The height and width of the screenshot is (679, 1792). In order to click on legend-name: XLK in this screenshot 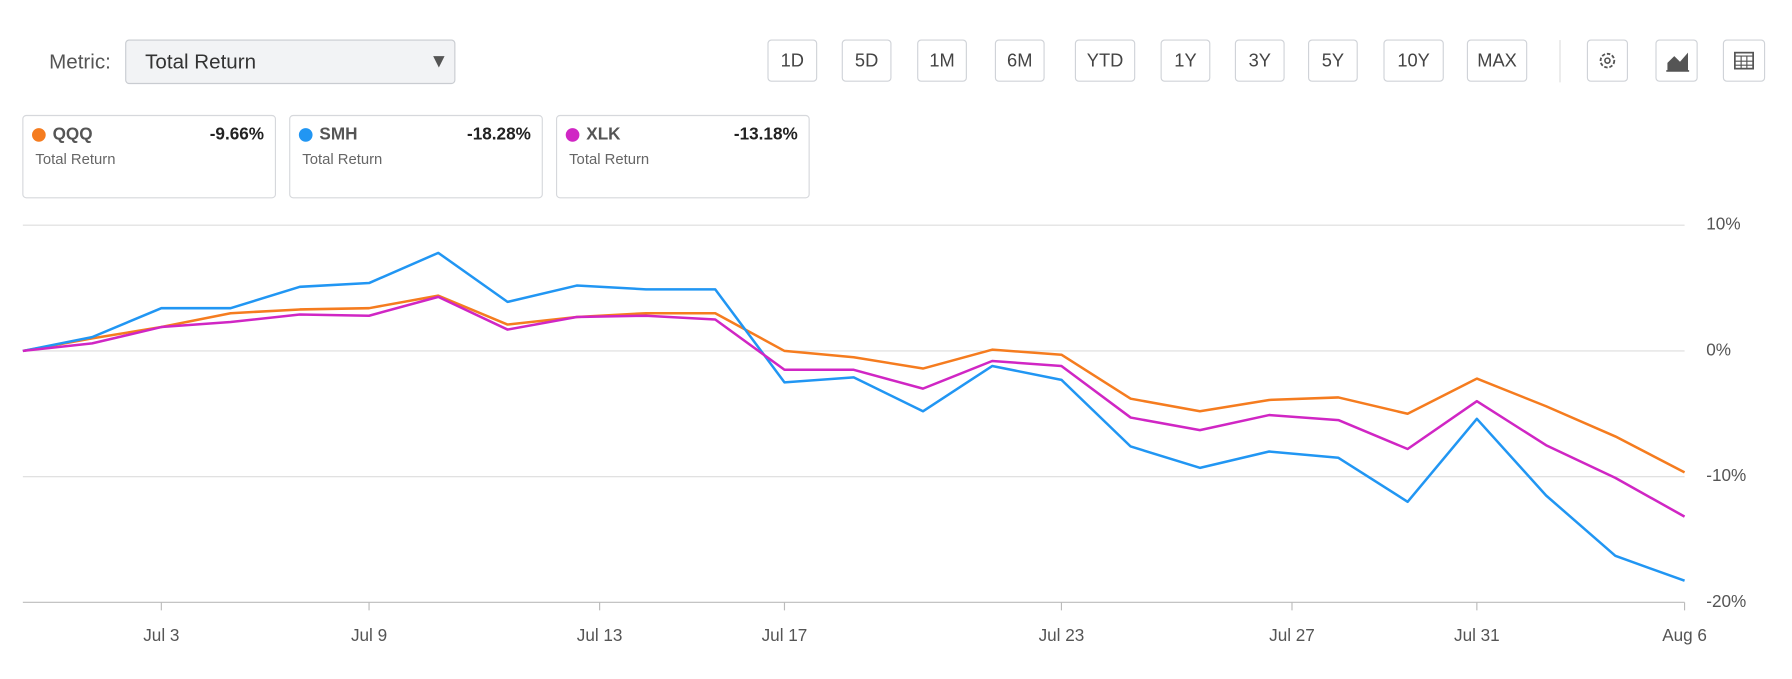, I will do `click(603, 133)`.